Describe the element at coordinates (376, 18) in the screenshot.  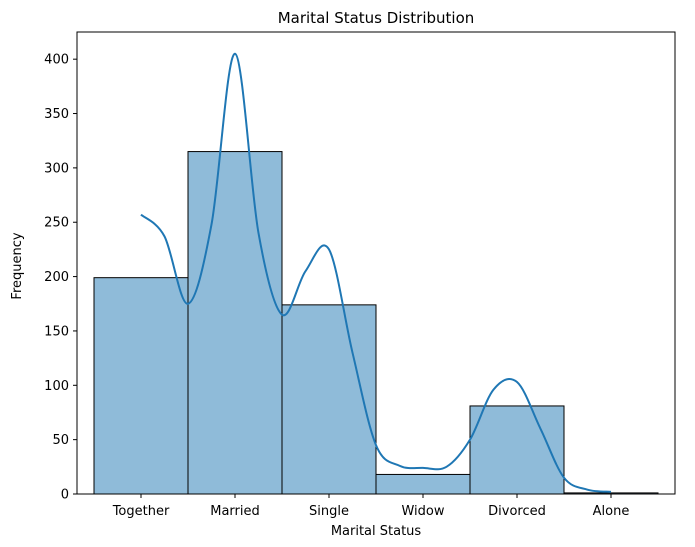
I see `chart-title: Marital Status Distribution` at that location.